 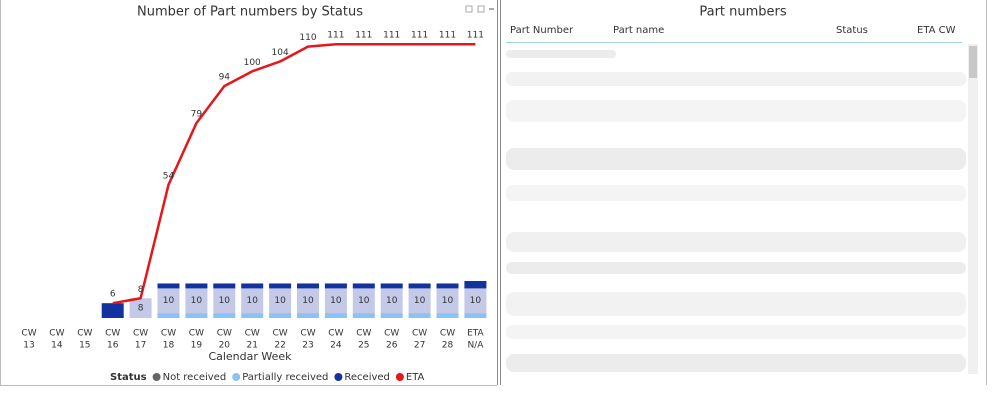 I want to click on x-tick-label: 19, so click(x=197, y=346).